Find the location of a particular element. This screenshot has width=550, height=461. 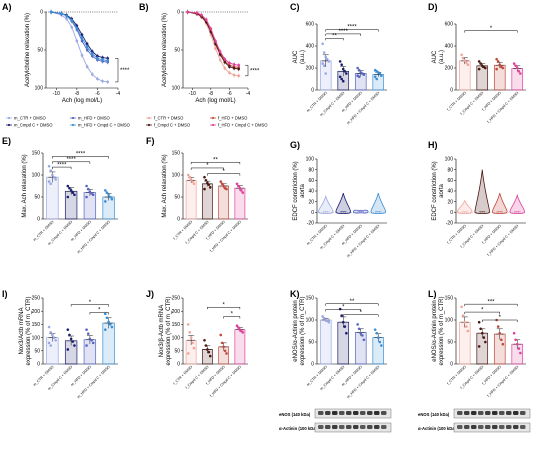

series-line is located at coordinates (79, 47).